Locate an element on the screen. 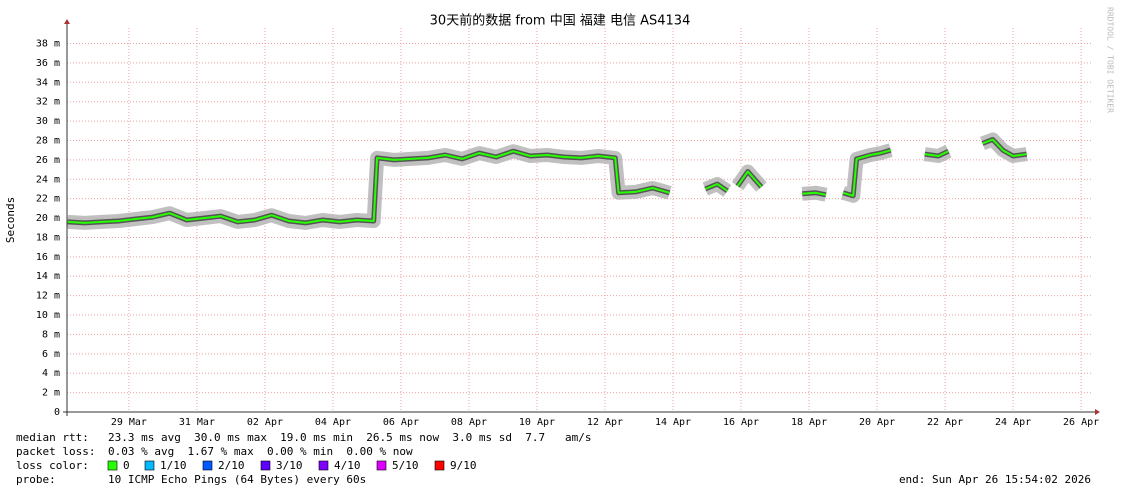 This screenshot has width=1121, height=494. stat-label: packet loss: is located at coordinates (55, 451).